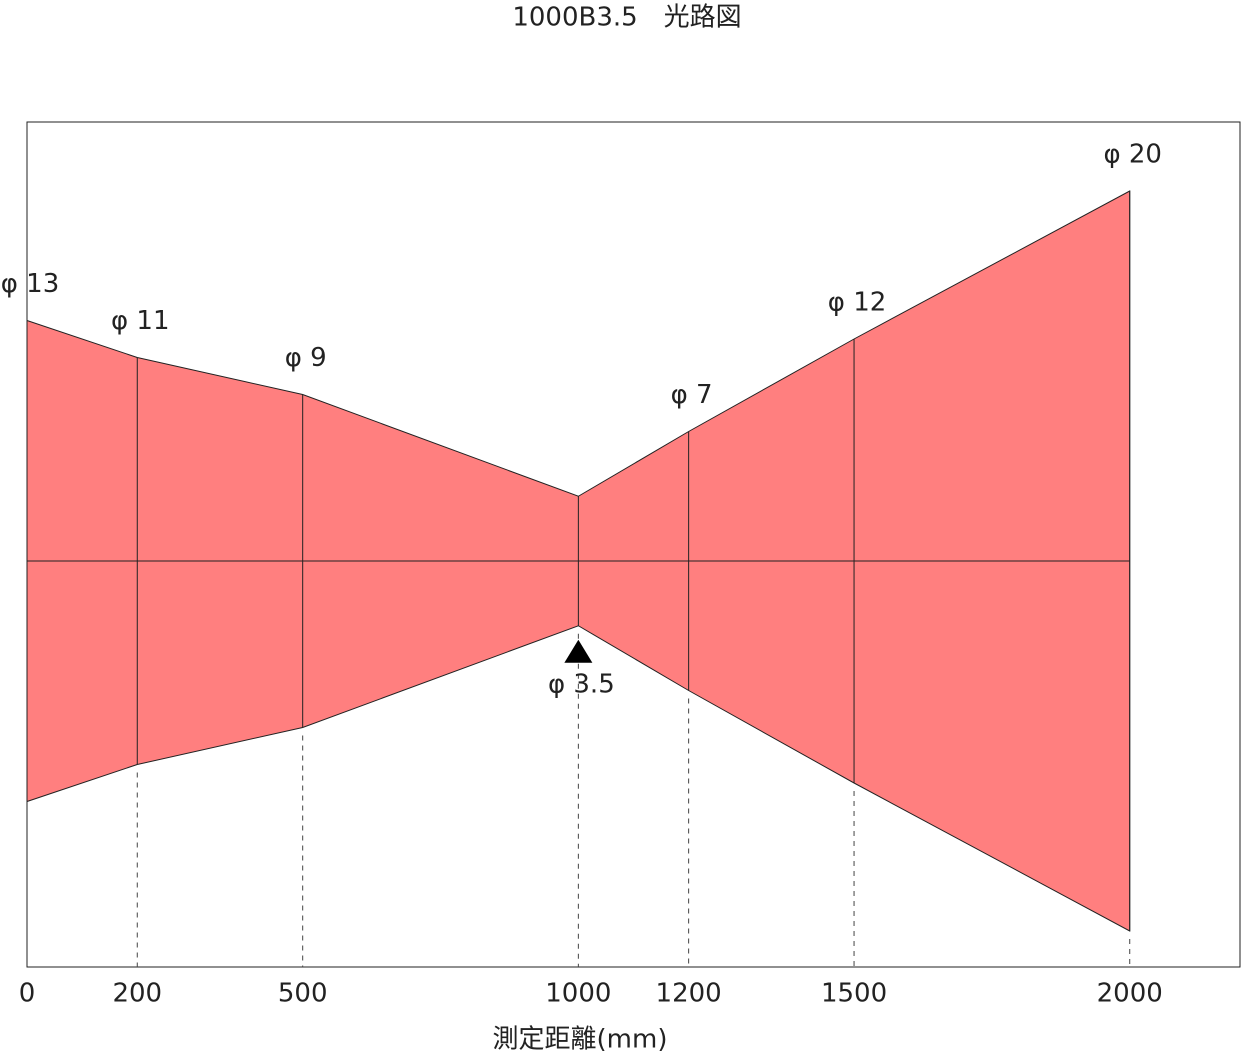  Describe the element at coordinates (854, 994) in the screenshot. I see `x-tick-label: 1500` at that location.